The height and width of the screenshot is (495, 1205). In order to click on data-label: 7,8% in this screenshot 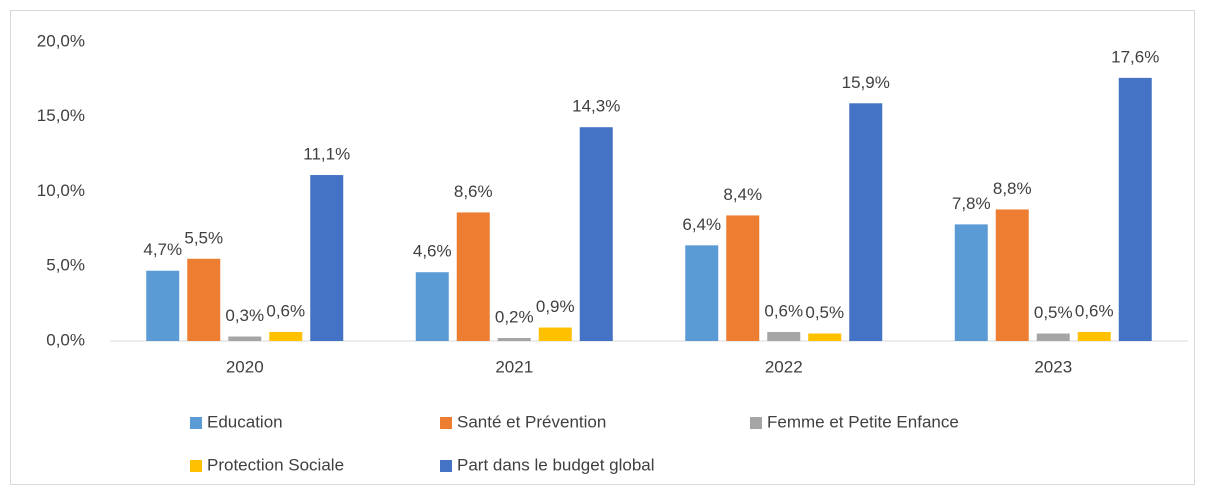, I will do `click(971, 203)`.